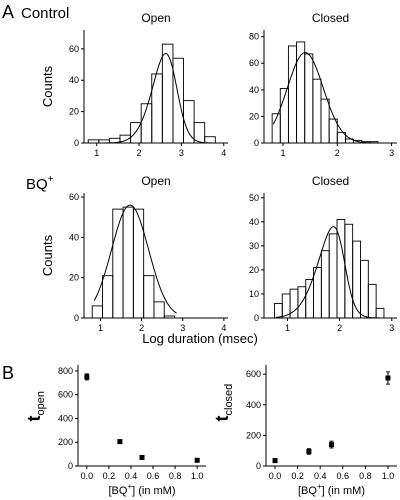  I want to click on chart-b_closed-x-tick-label: 0.2, so click(297, 476).